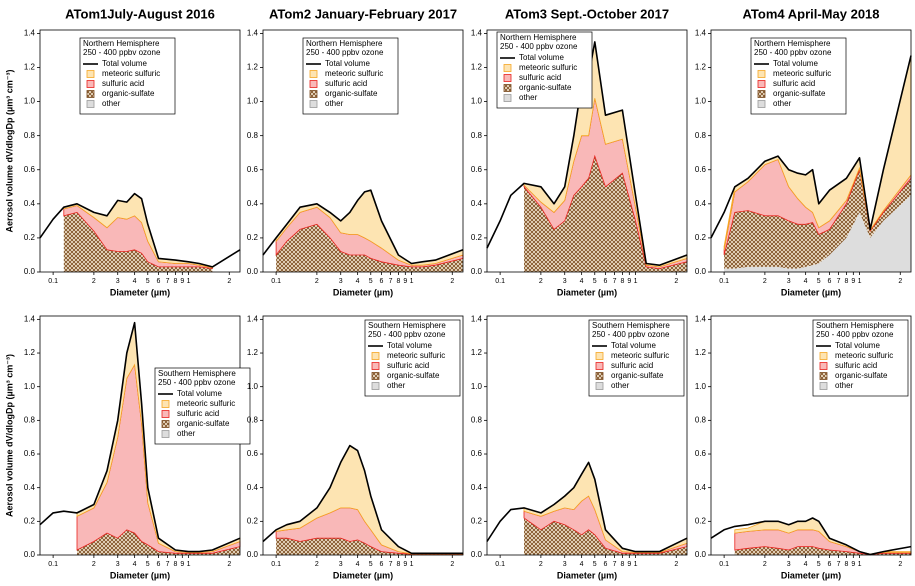 The height and width of the screenshot is (586, 915). What do you see at coordinates (9, 151) in the screenshot?
I see `y-axis-label: Aerosol volume dV/dlogDp (µm³ cm⁻³)` at bounding box center [9, 151].